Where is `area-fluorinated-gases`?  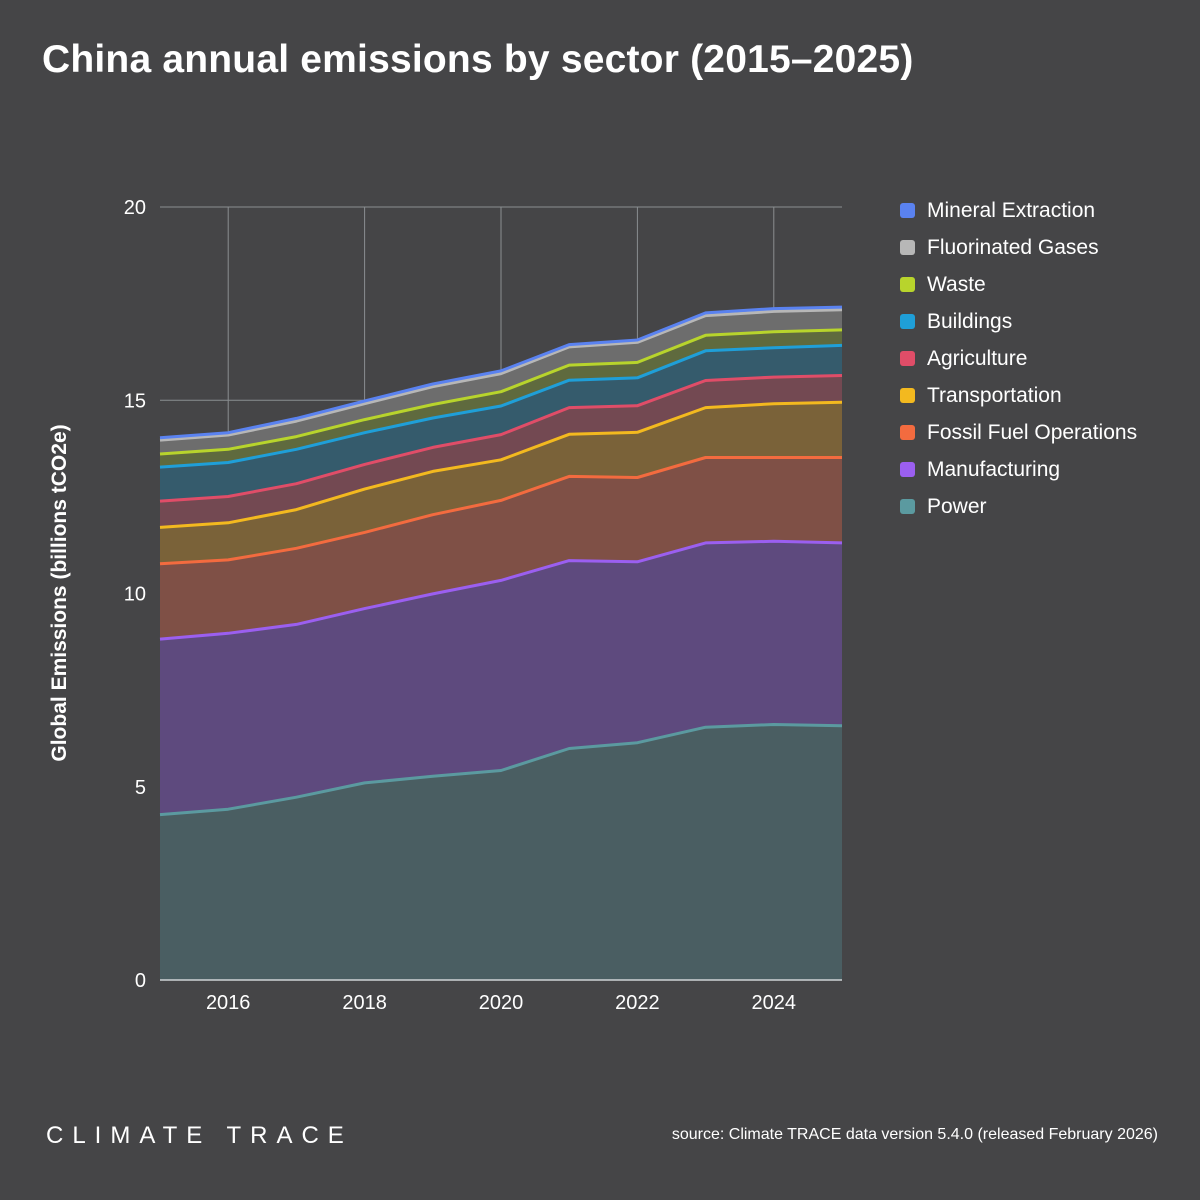
area-fluorinated-gases is located at coordinates (501, 381).